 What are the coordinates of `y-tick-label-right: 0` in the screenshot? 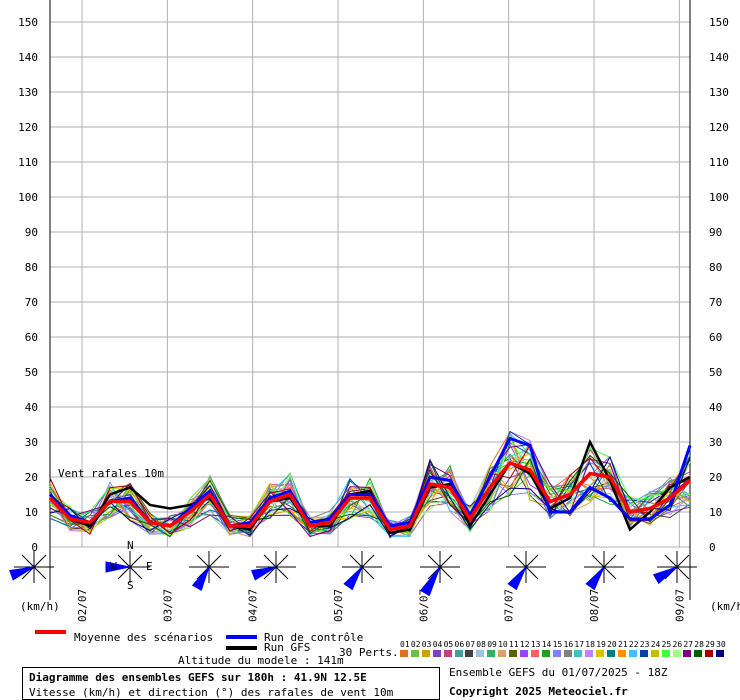 It's located at (712, 547).